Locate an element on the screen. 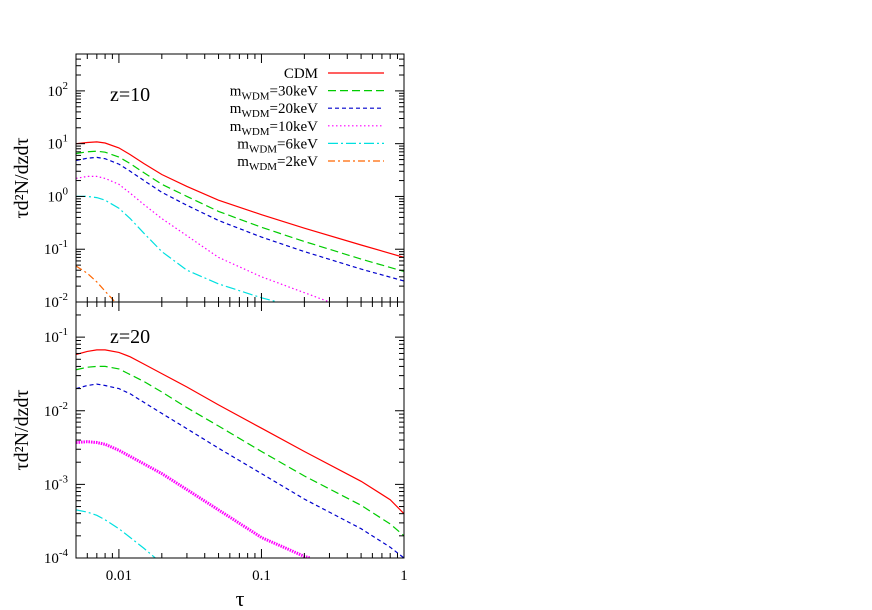 The width and height of the screenshot is (872, 610). bottom-y-tick-label: 10⁻⁴ is located at coordinates (56, 557).